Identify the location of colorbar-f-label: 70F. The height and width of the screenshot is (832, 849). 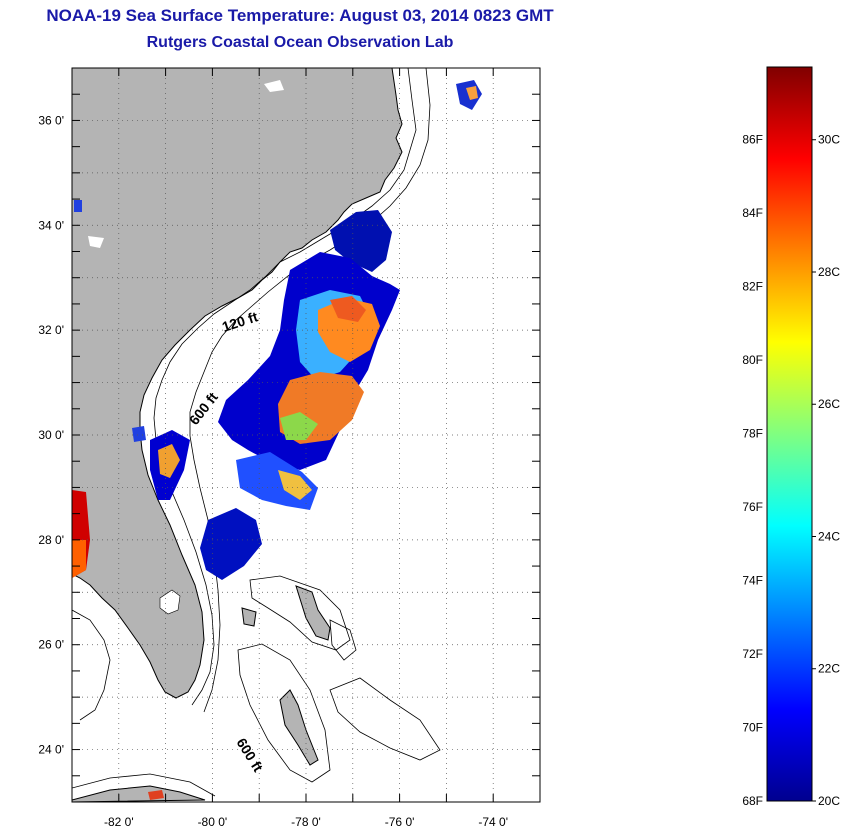
(752, 728).